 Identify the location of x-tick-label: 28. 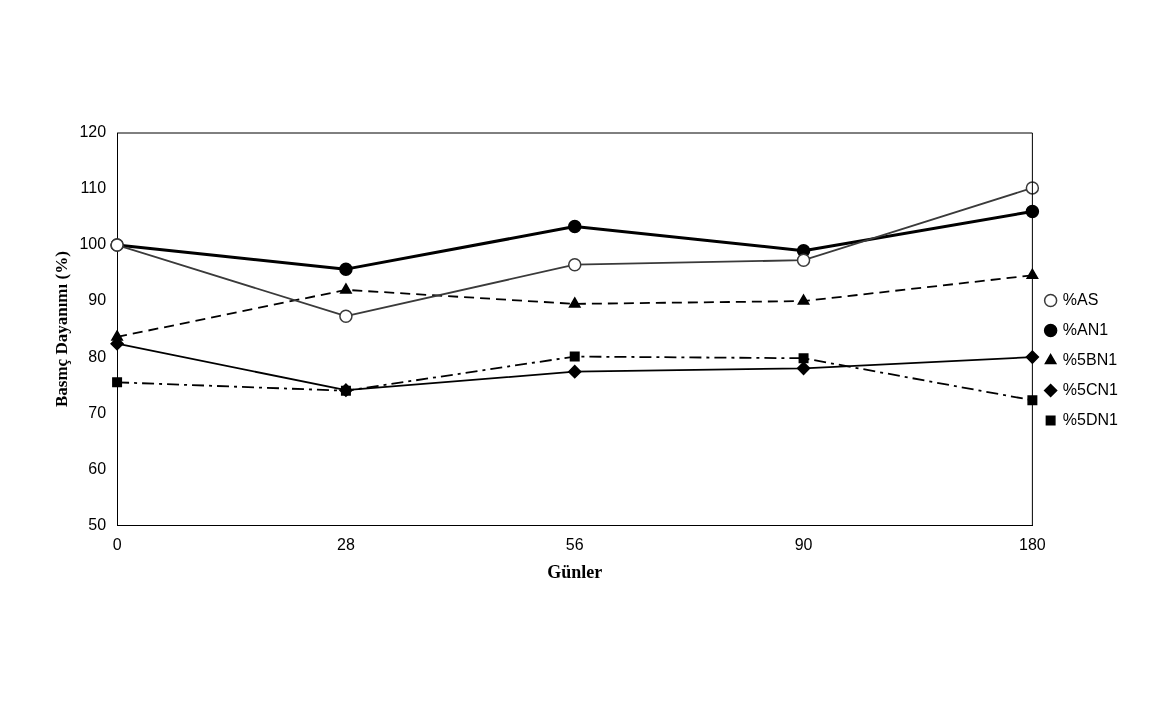
(346, 545).